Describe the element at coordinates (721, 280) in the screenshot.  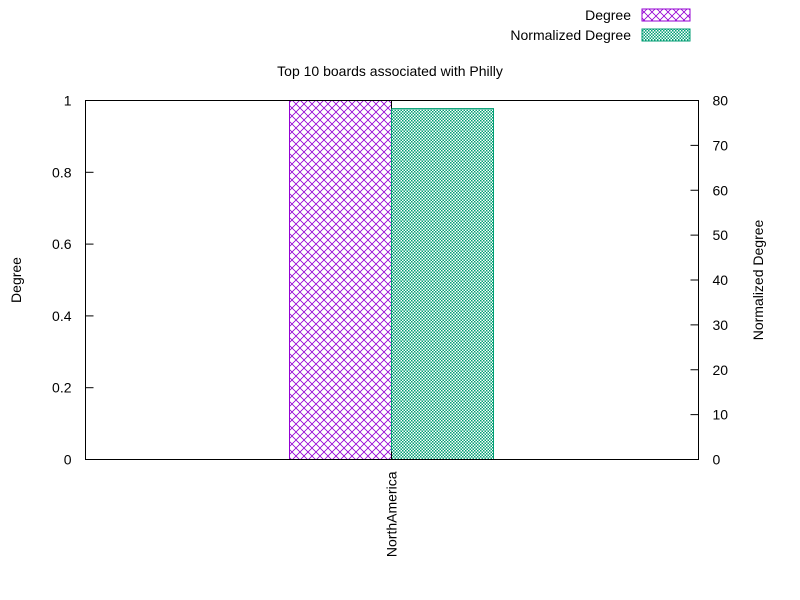
I see `y2-tick-label: 40` at that location.